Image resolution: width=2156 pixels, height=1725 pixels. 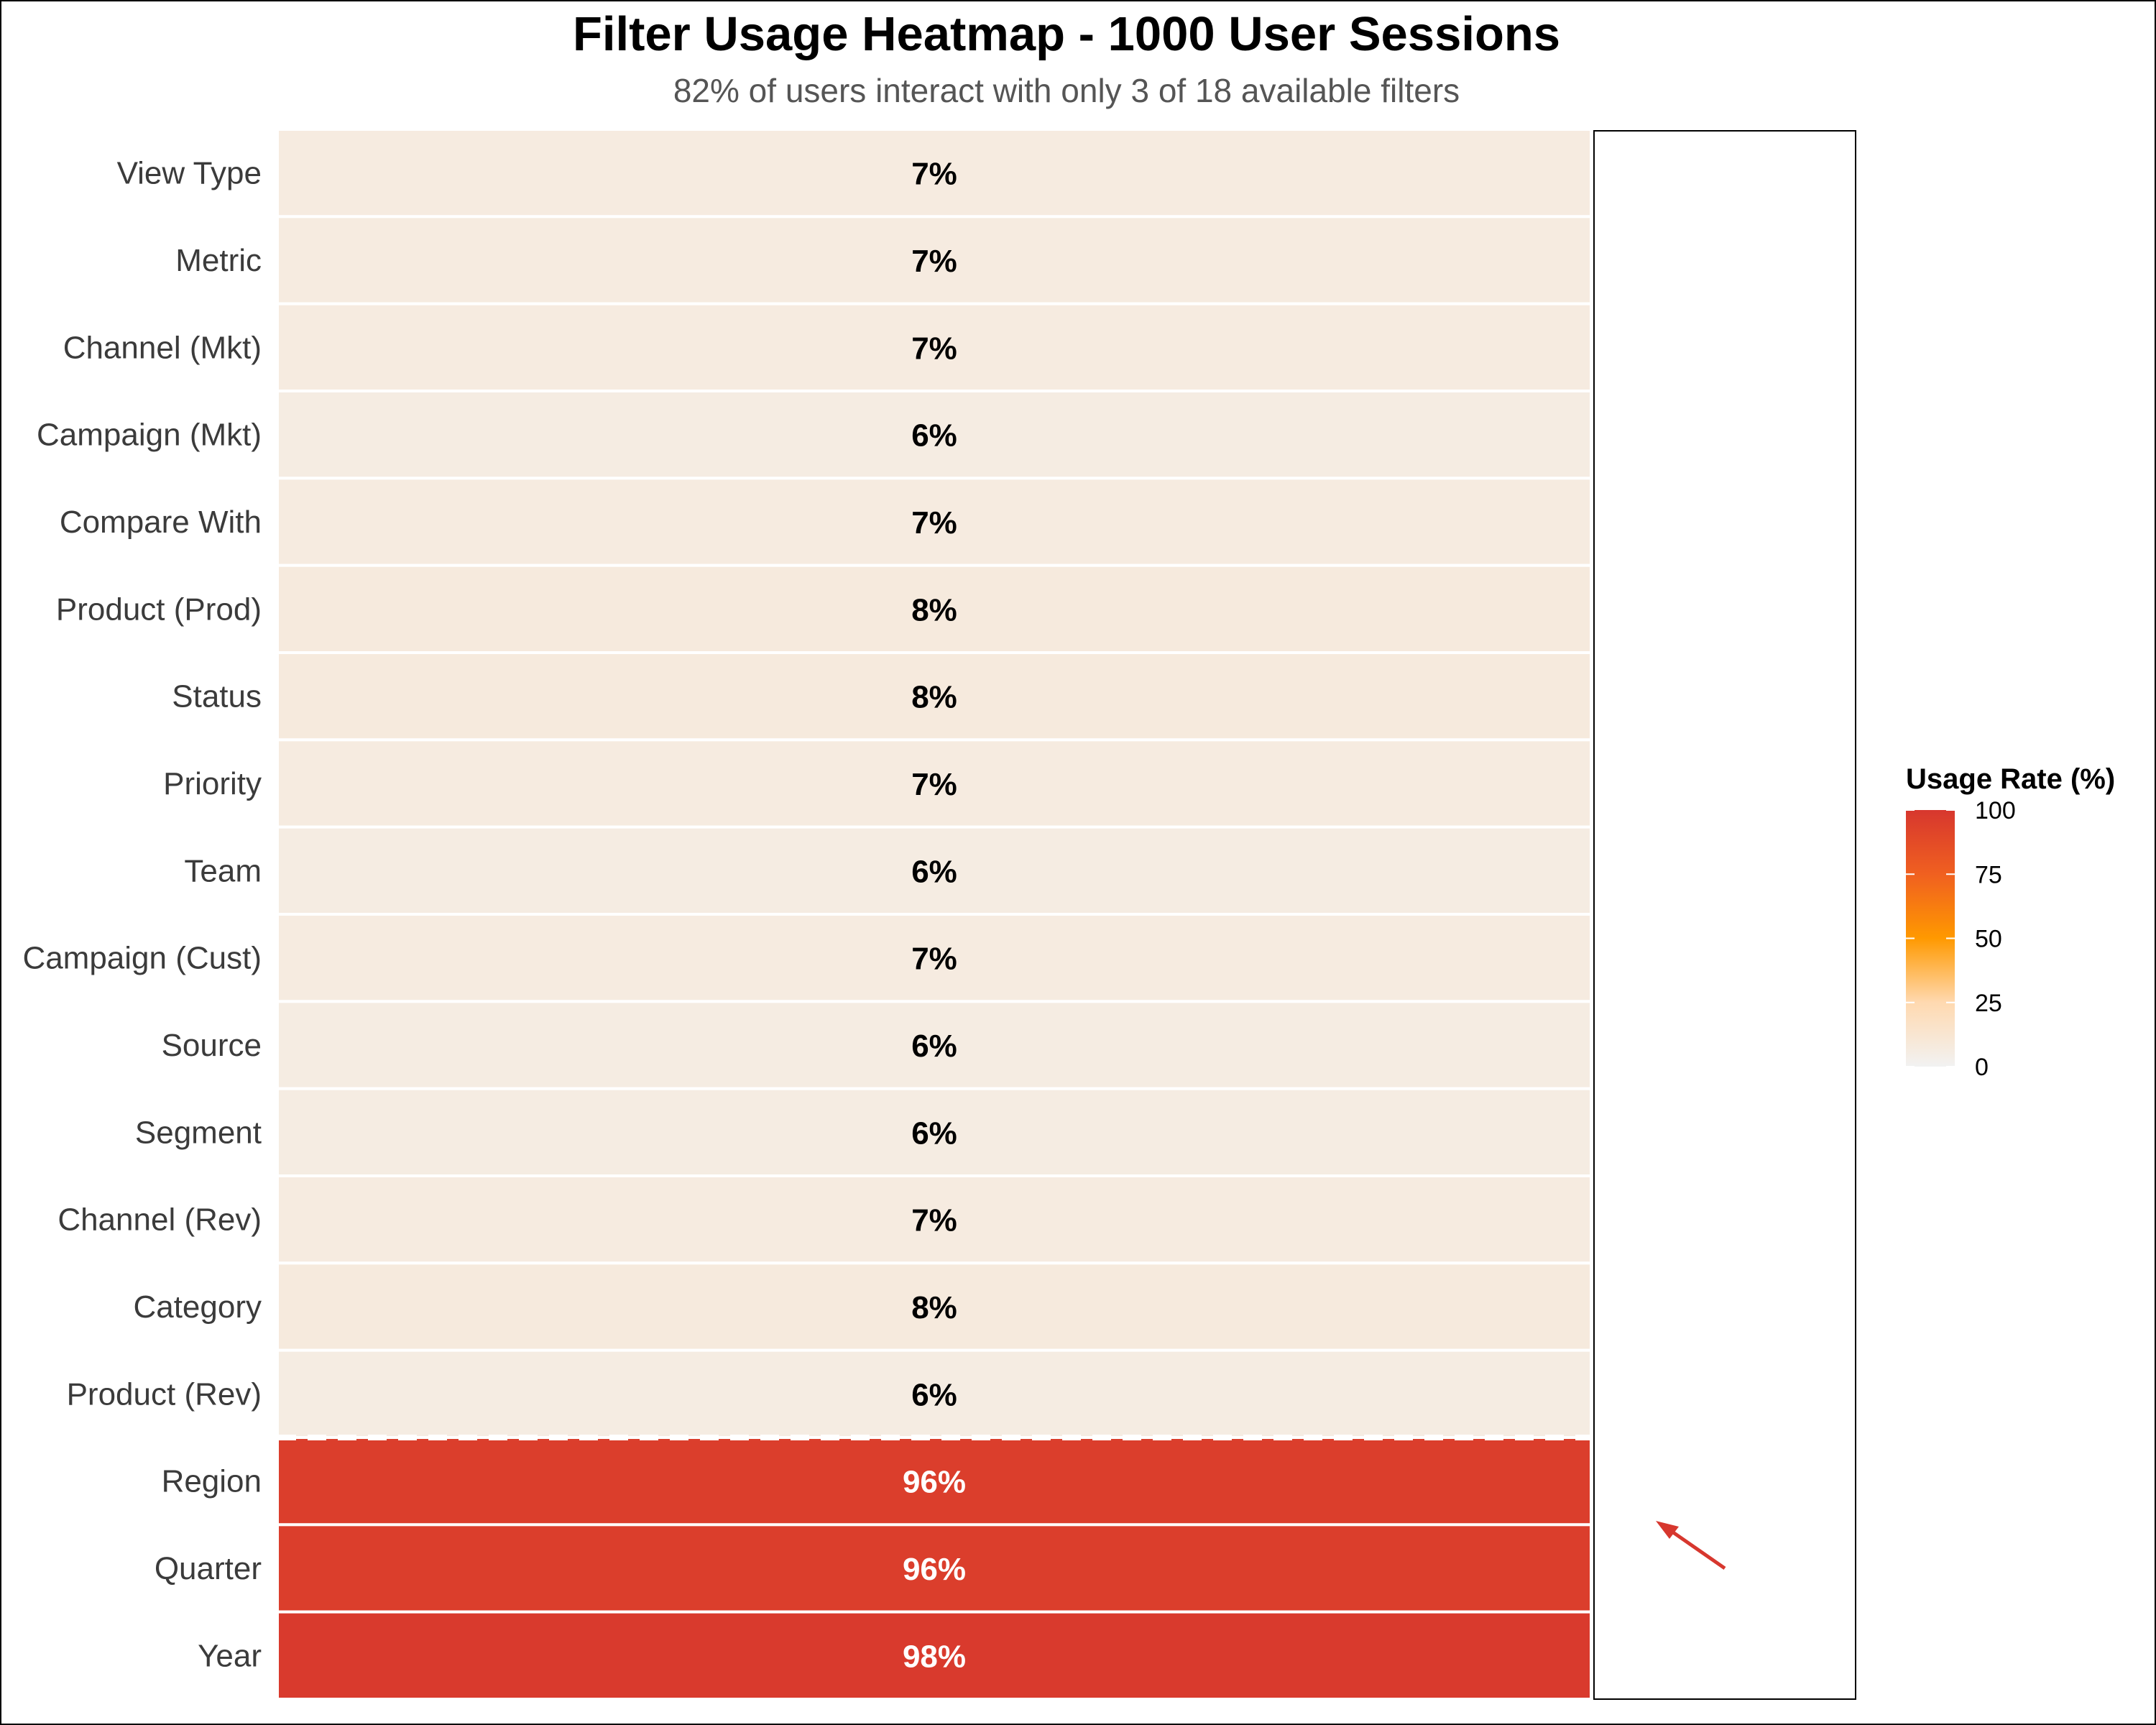 I want to click on row-label: Channel (Mkt), so click(x=162, y=347).